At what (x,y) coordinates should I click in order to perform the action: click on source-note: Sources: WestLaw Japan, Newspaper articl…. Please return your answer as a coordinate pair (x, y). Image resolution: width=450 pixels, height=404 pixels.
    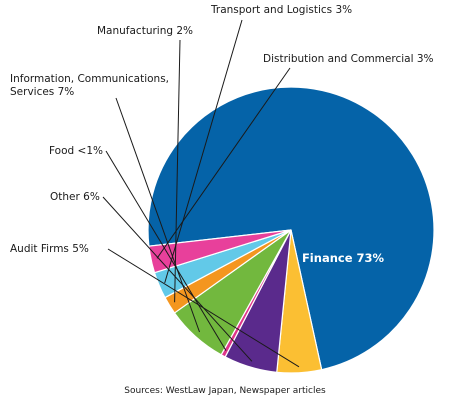
    Looking at the image, I should click on (225, 391).